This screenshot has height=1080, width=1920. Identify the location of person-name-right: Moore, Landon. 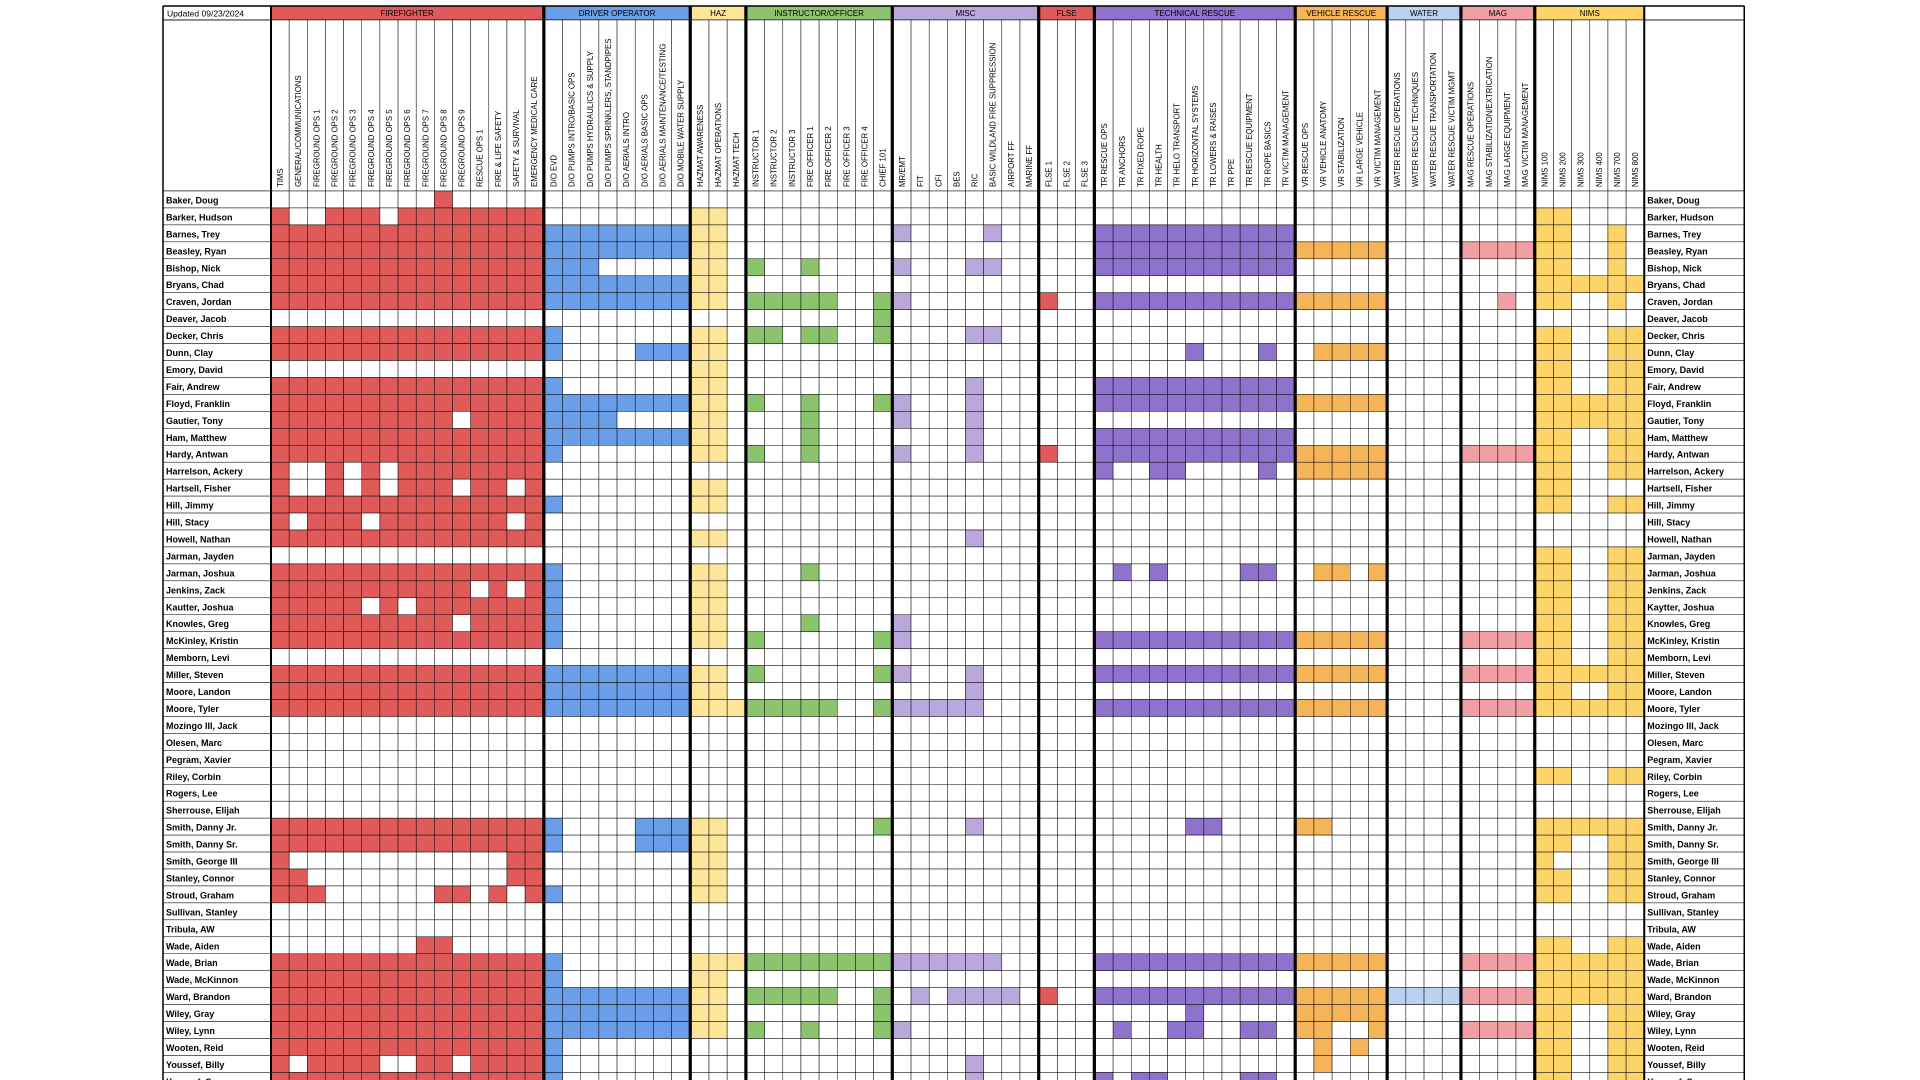
(1679, 692).